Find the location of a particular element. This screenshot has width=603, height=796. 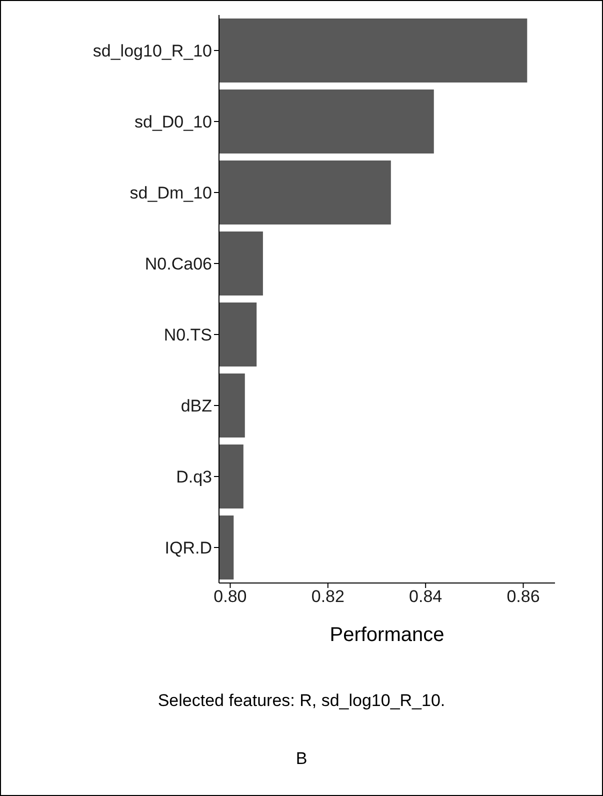

y-tick-label: D.q3 is located at coordinates (194, 477).